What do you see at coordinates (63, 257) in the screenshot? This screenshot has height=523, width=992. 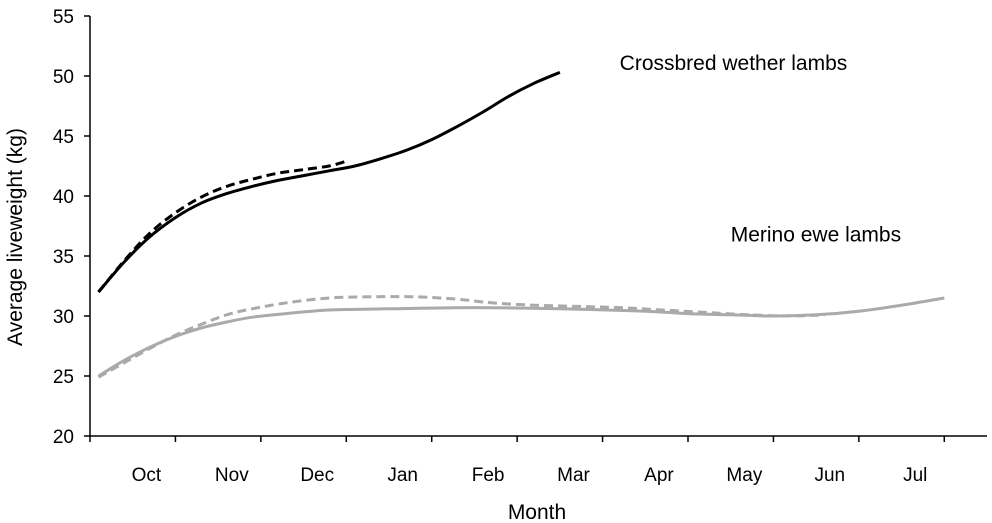 I see `y-tick-label: 35` at bounding box center [63, 257].